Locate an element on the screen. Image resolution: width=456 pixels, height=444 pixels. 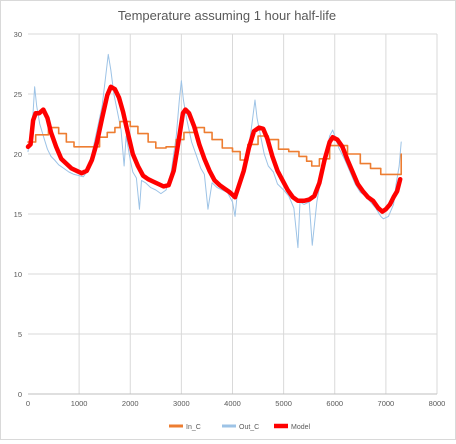
x-tick-label: 6000 is located at coordinates (334, 403).